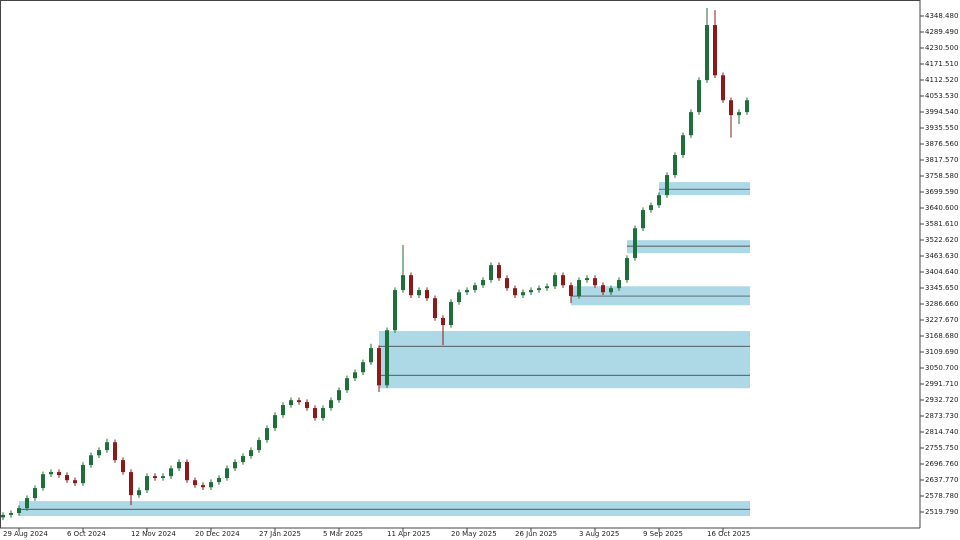 This screenshot has width=960, height=540. What do you see at coordinates (941, 320) in the screenshot?
I see `y-tick-label: 3227.670` at bounding box center [941, 320].